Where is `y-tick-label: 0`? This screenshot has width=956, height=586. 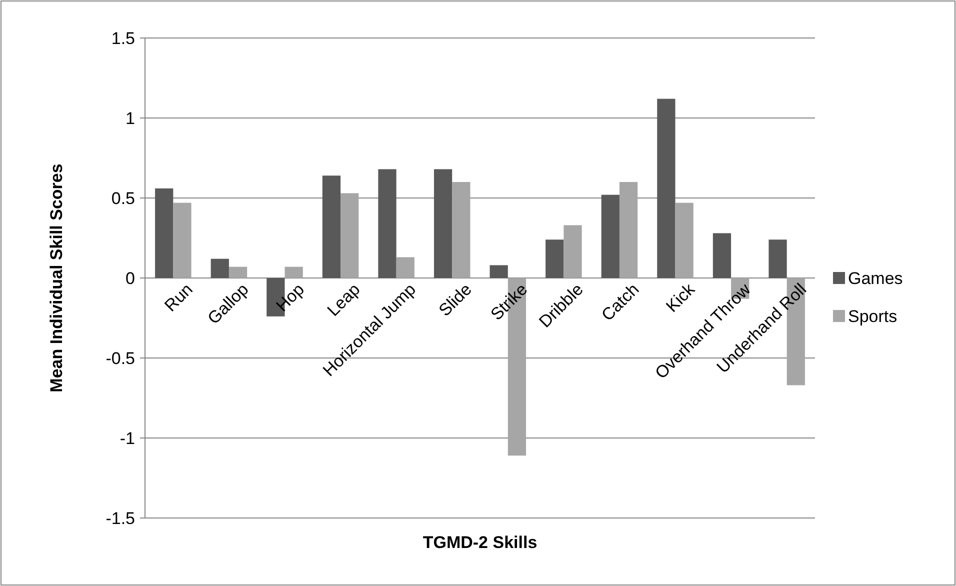 y-tick-label: 0 is located at coordinates (130, 278).